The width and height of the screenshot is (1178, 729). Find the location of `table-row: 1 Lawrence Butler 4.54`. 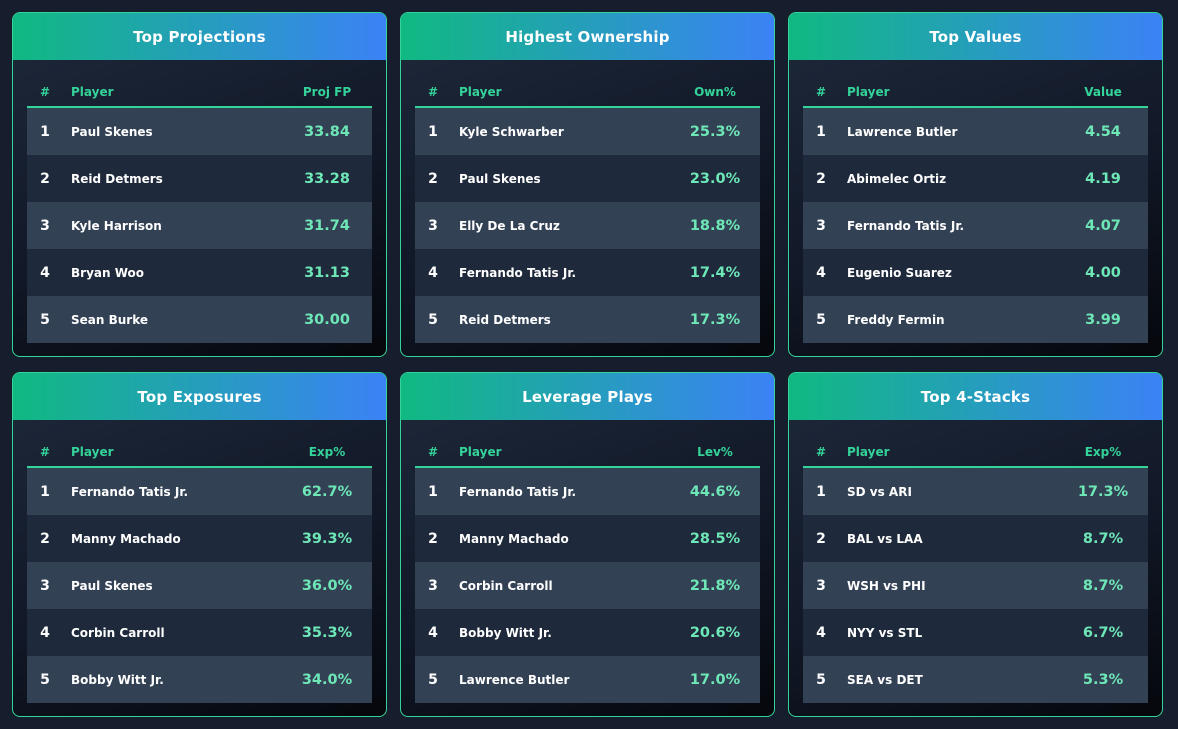

table-row: 1 Lawrence Butler 4.54 is located at coordinates (975, 131).